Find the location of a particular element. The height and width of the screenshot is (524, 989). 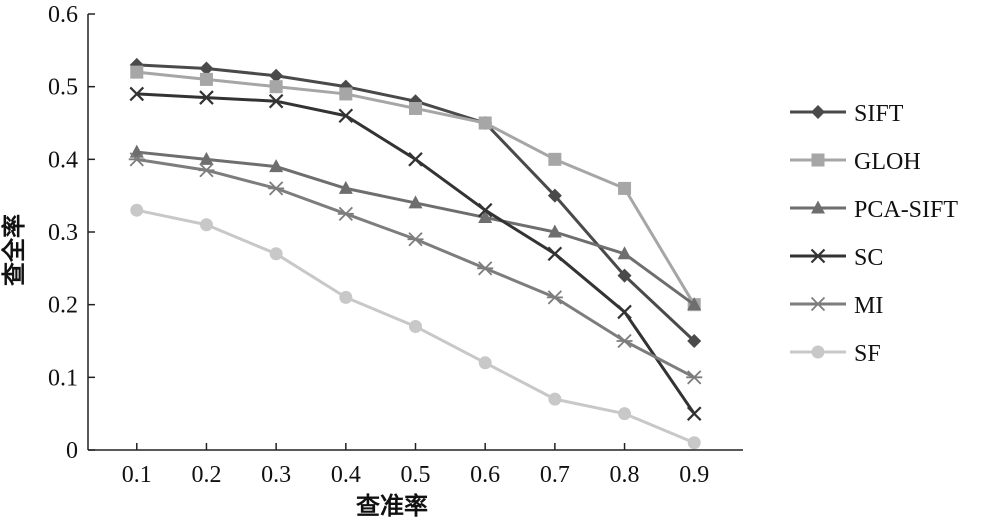

legend-label: PCA-SIFT is located at coordinates (906, 210).